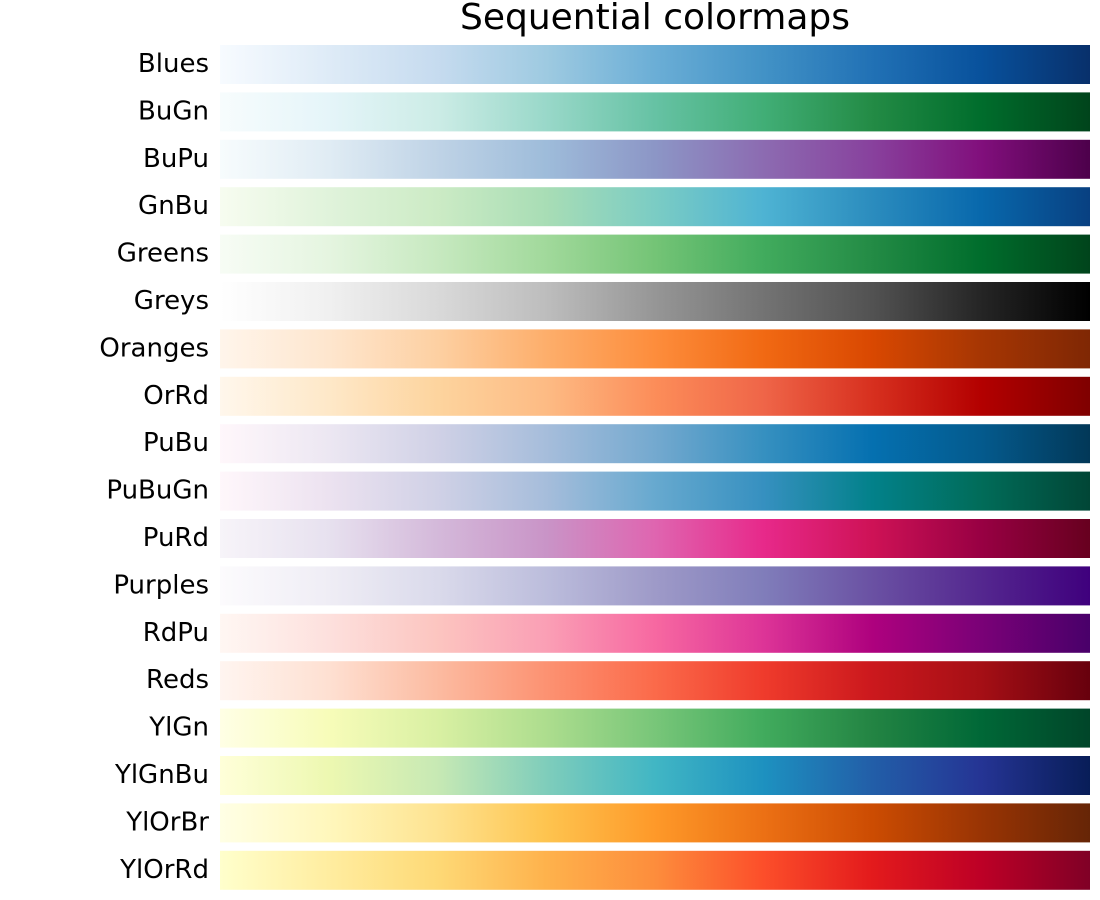  Describe the element at coordinates (176, 159) in the screenshot. I see `colormap-name: BuPu` at that location.